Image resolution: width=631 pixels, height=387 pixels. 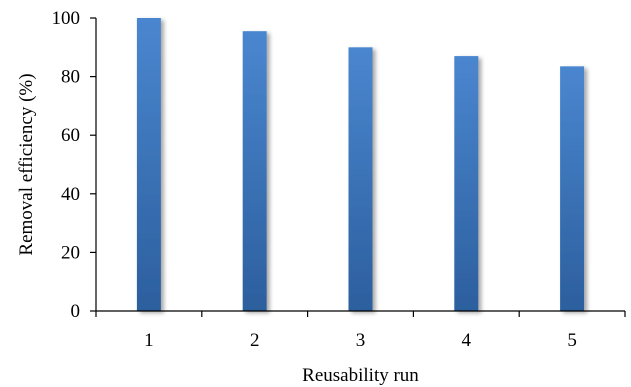 I want to click on x-tick-label: 1, so click(x=149, y=340).